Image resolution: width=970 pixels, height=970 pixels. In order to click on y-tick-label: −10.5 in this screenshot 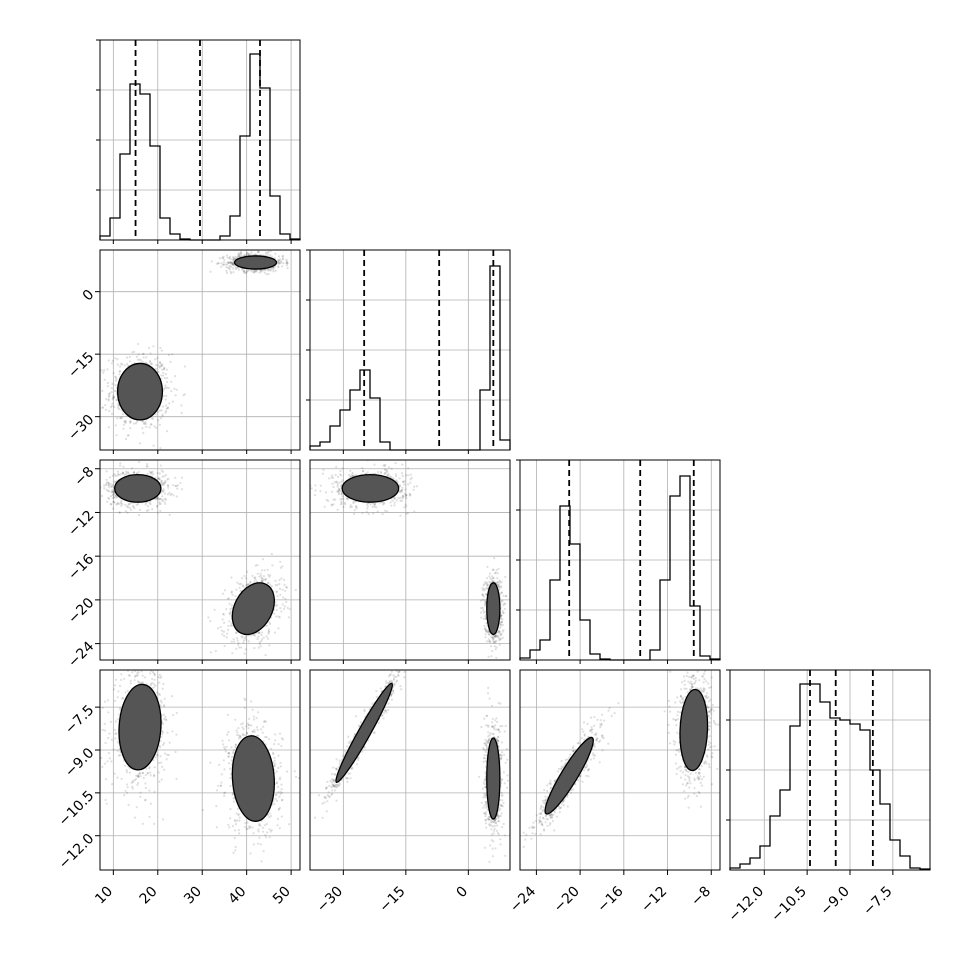, I will do `click(77, 809)`.